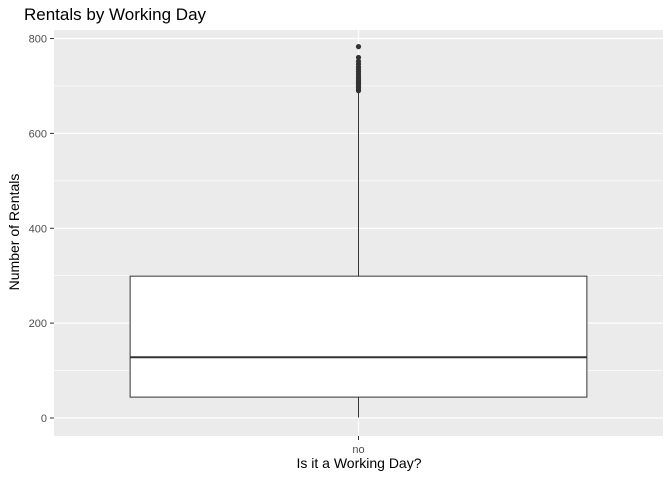  I want to click on x-tick-label: no, so click(358, 450).